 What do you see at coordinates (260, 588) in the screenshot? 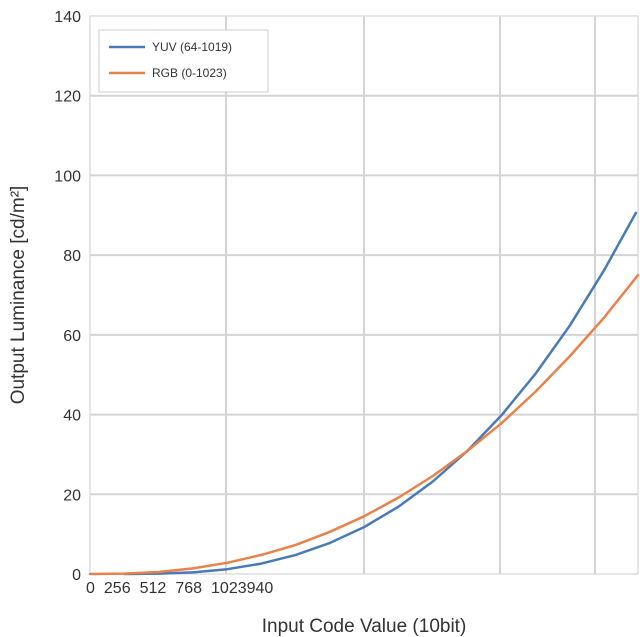
I see `x-tick-label: 940` at bounding box center [260, 588].